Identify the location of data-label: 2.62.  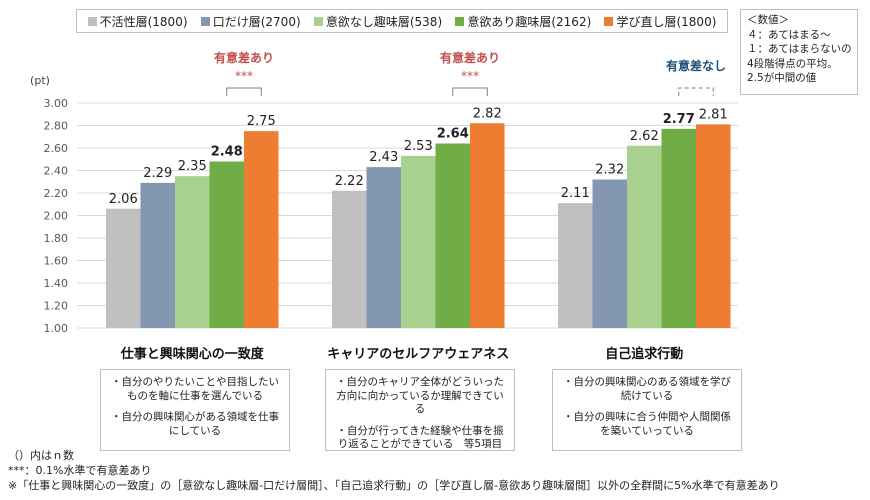
(644, 136).